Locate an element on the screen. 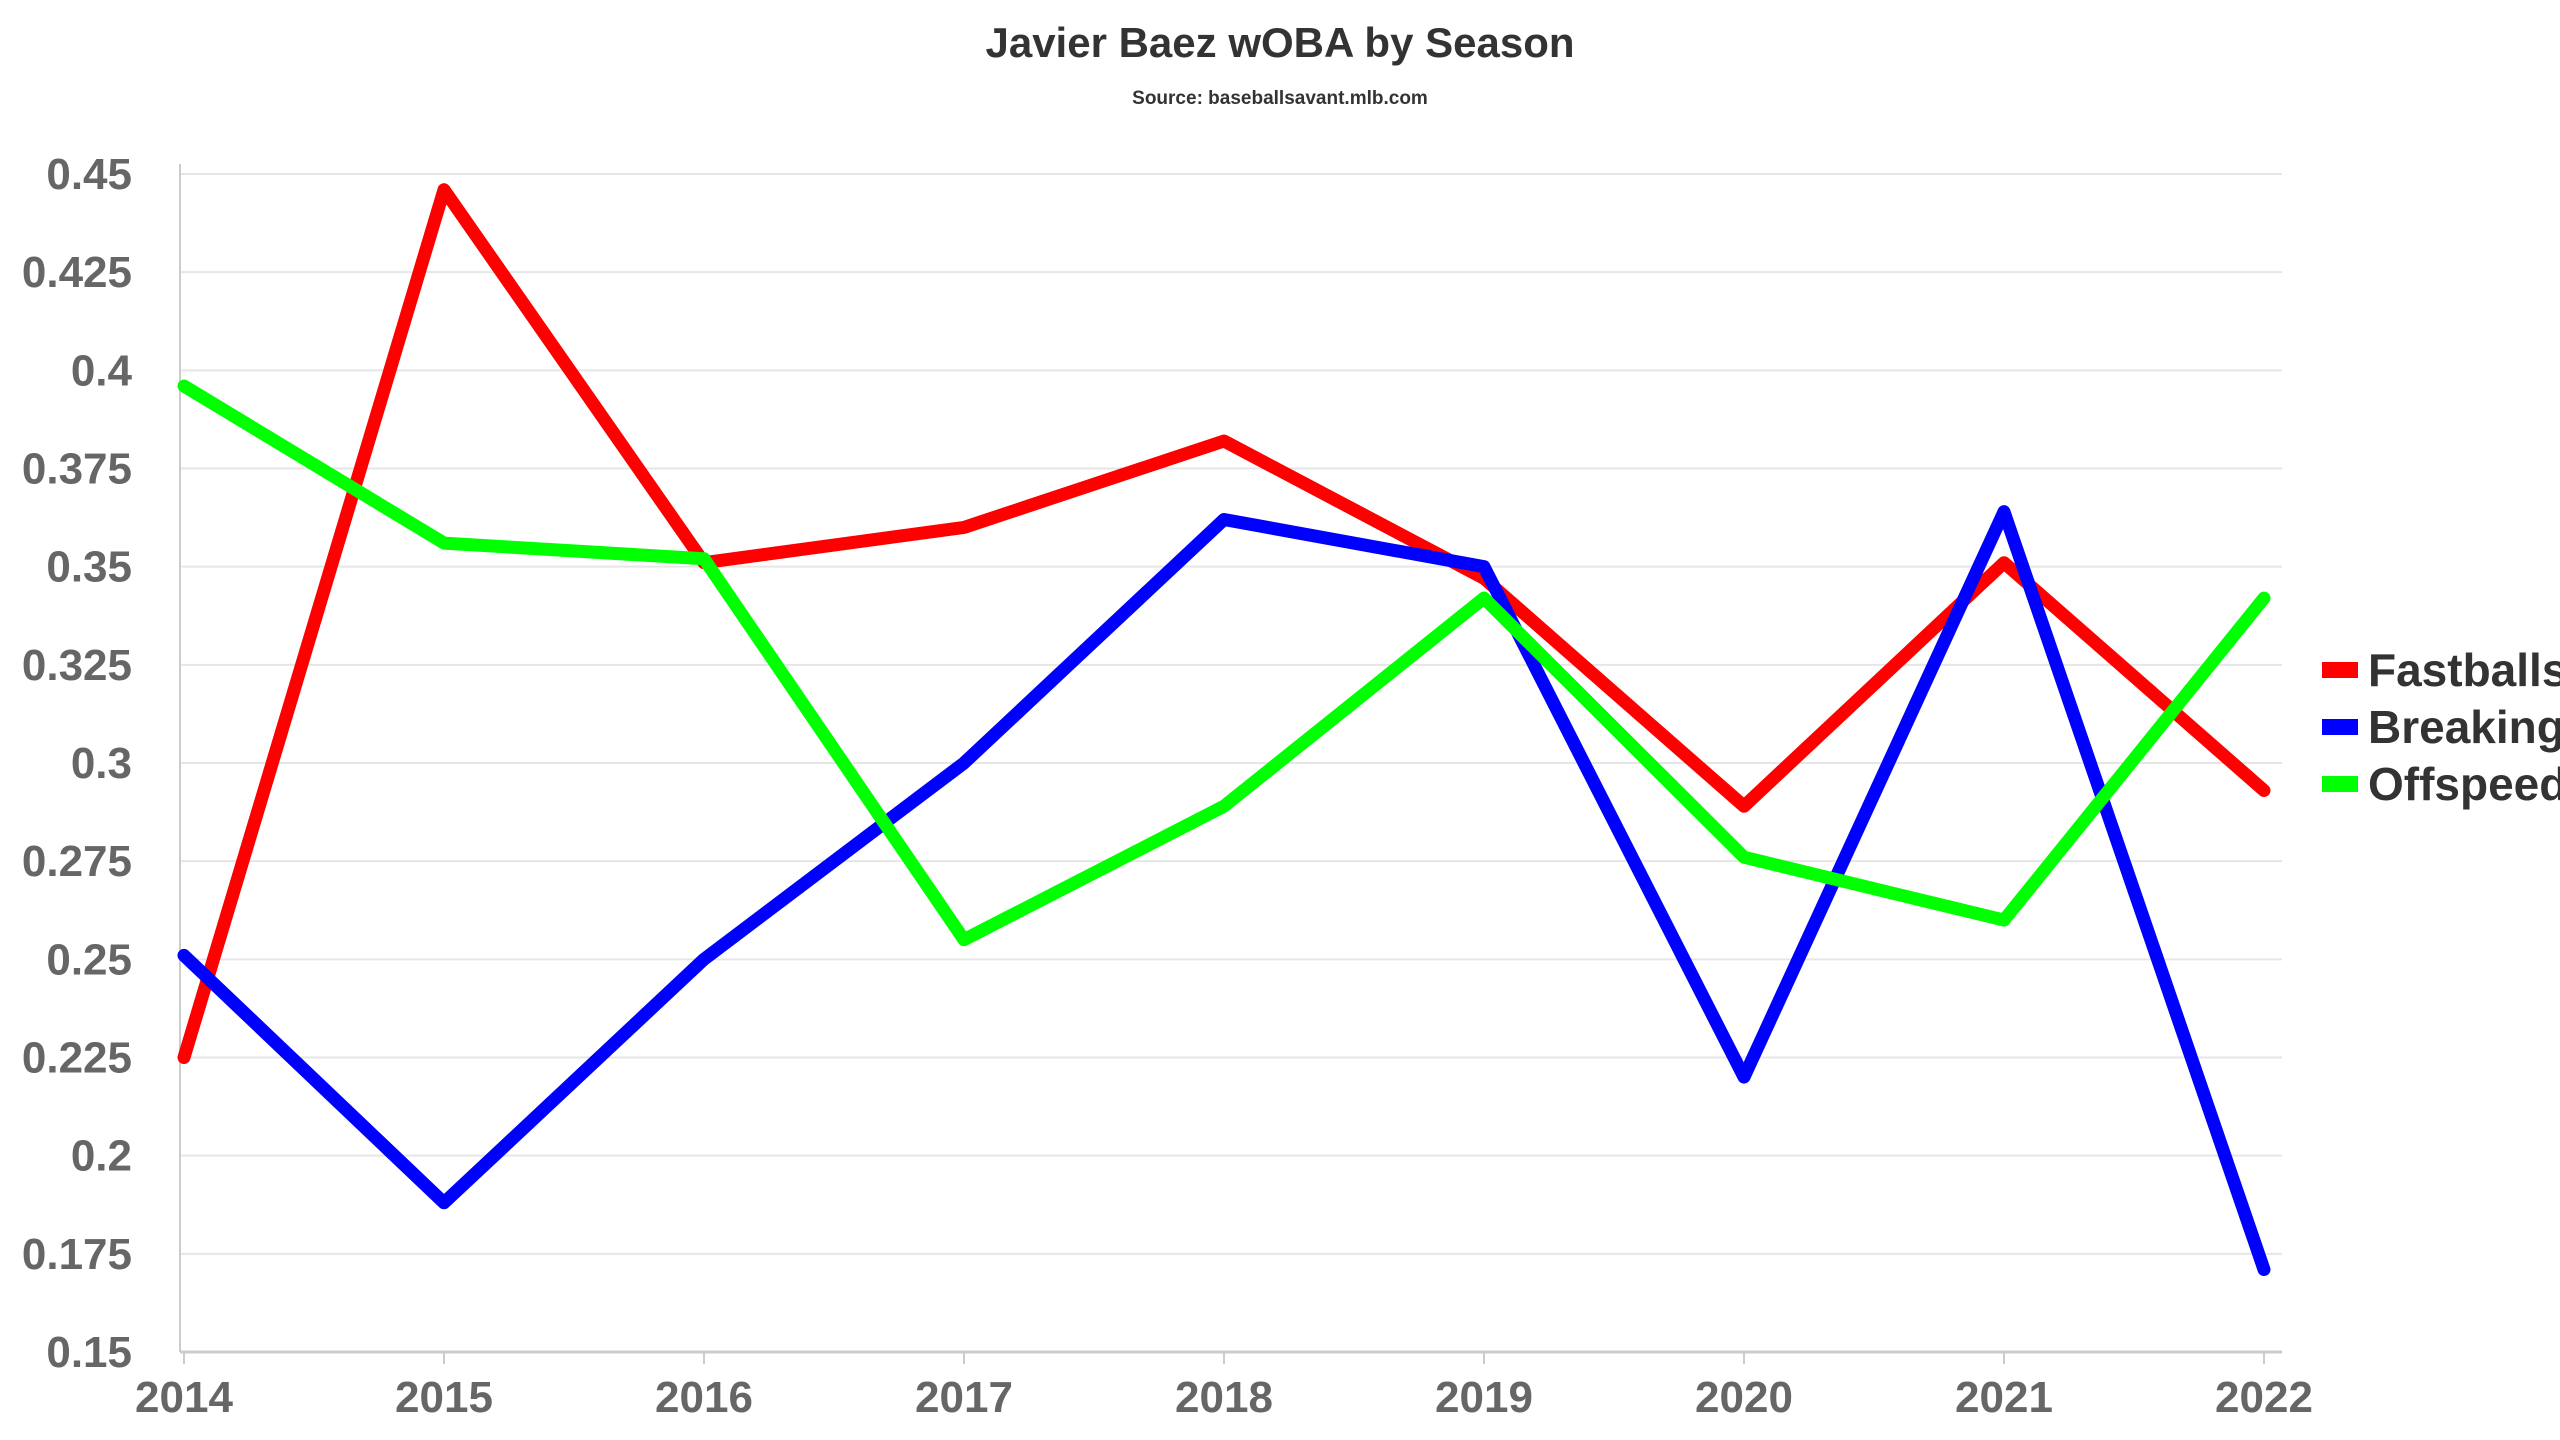 The height and width of the screenshot is (1440, 2560). y-tick-label: 0.275 is located at coordinates (77, 861).